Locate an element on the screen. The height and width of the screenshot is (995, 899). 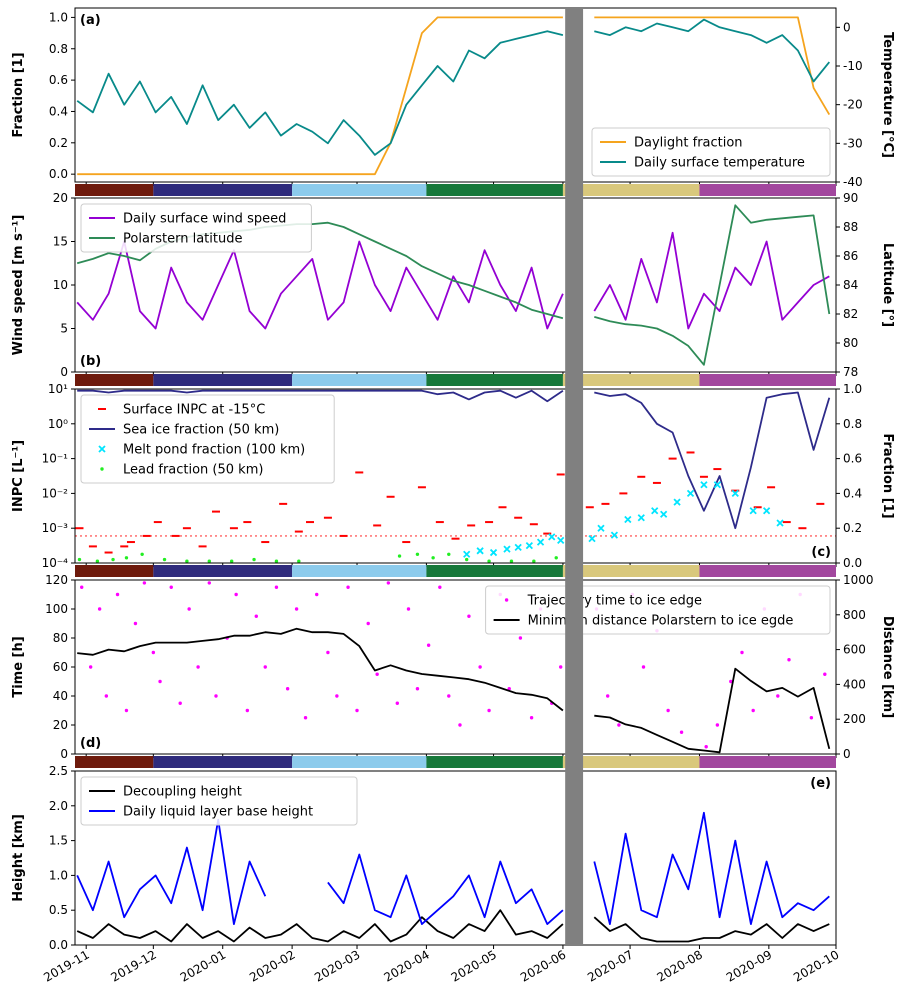
y-tick-label: 10⁻¹ is located at coordinates (55, 459).